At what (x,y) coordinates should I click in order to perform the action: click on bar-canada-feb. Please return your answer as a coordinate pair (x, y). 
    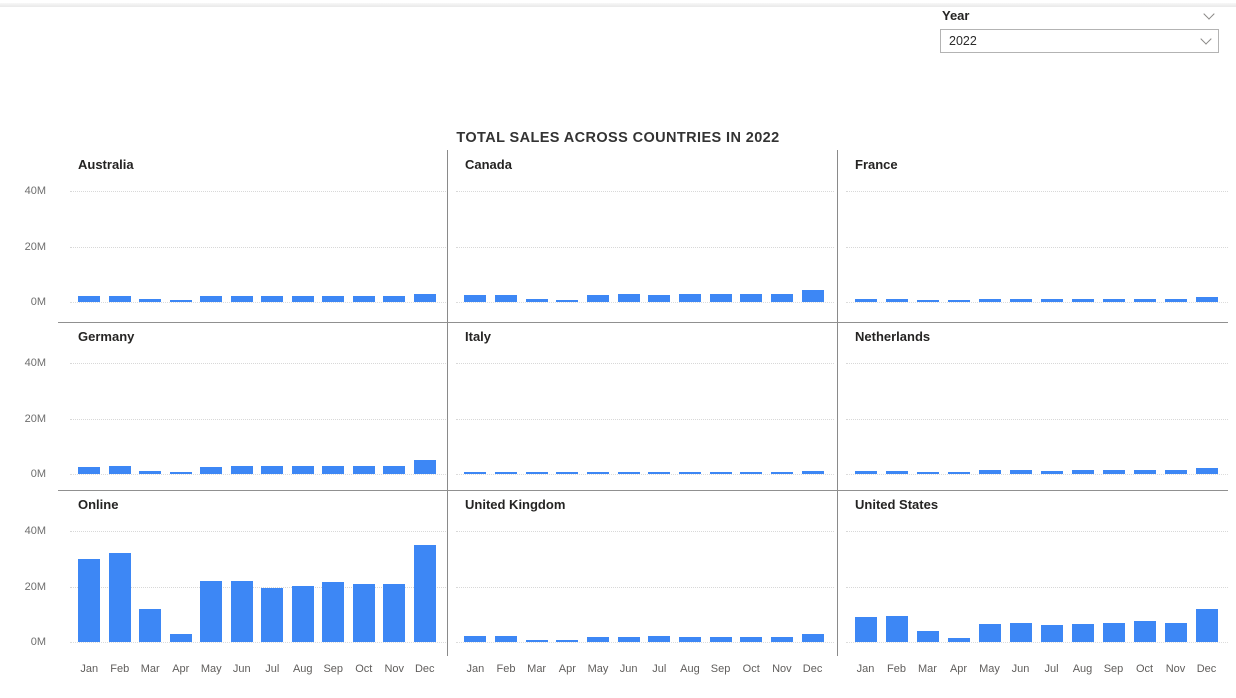
    Looking at the image, I should click on (505, 298).